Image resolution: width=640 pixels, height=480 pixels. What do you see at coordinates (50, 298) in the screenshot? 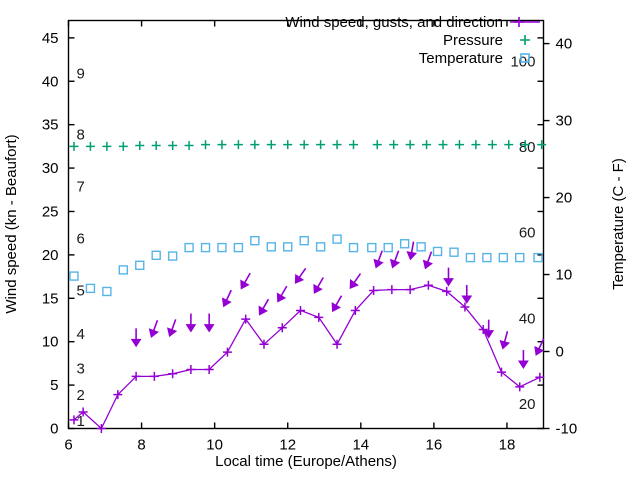
I see `y-tick-label: 15` at bounding box center [50, 298].